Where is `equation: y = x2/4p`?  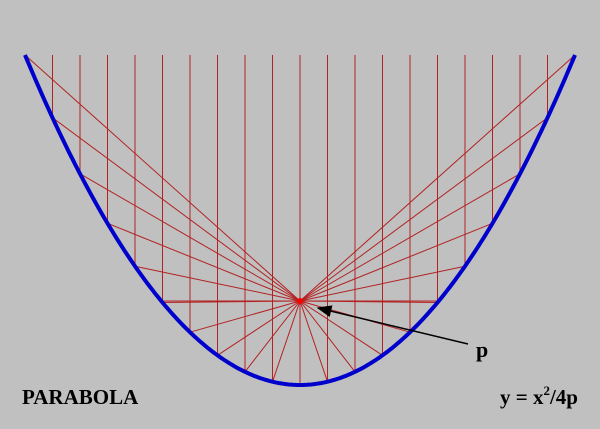
equation: y = x2/4p is located at coordinates (539, 396).